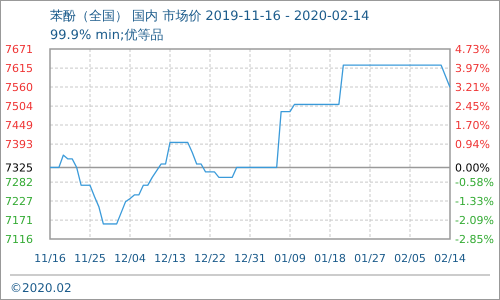  What do you see at coordinates (474, 183) in the screenshot?
I see `y2-tick-label: -0.58%` at bounding box center [474, 183].